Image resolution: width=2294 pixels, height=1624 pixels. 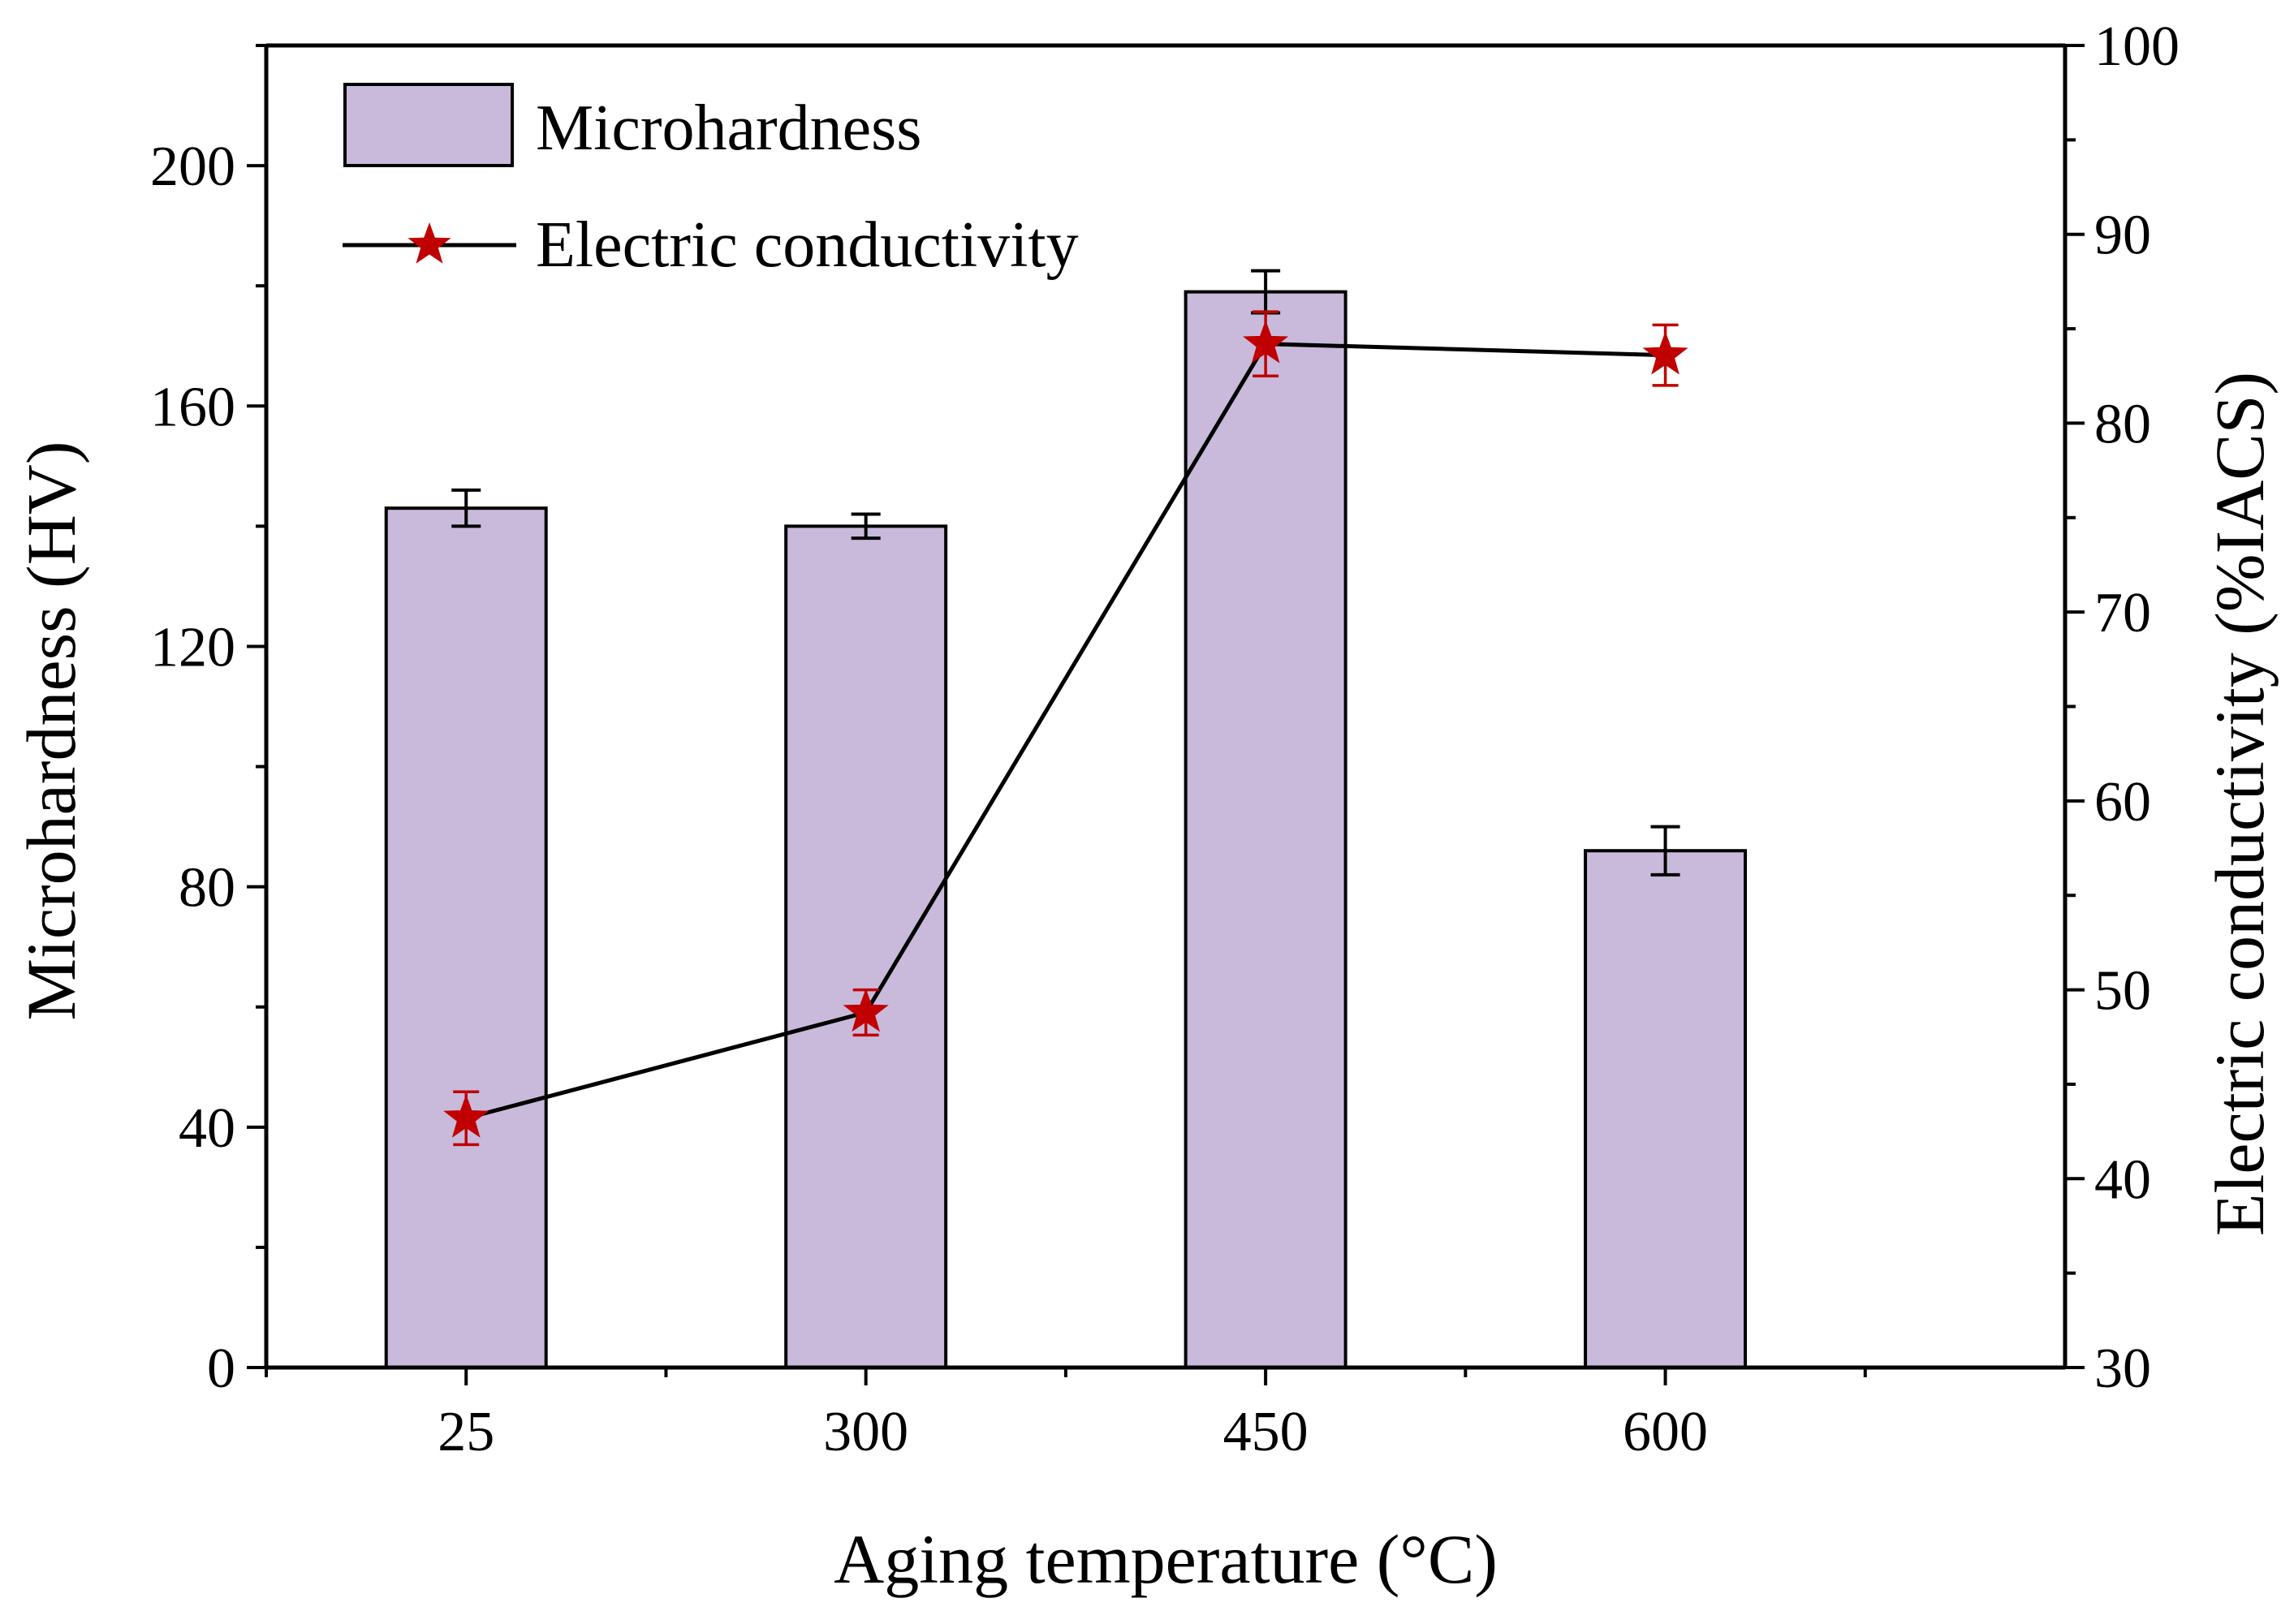 What do you see at coordinates (193, 407) in the screenshot?
I see `y-left-tick-label-160: 160` at bounding box center [193, 407].